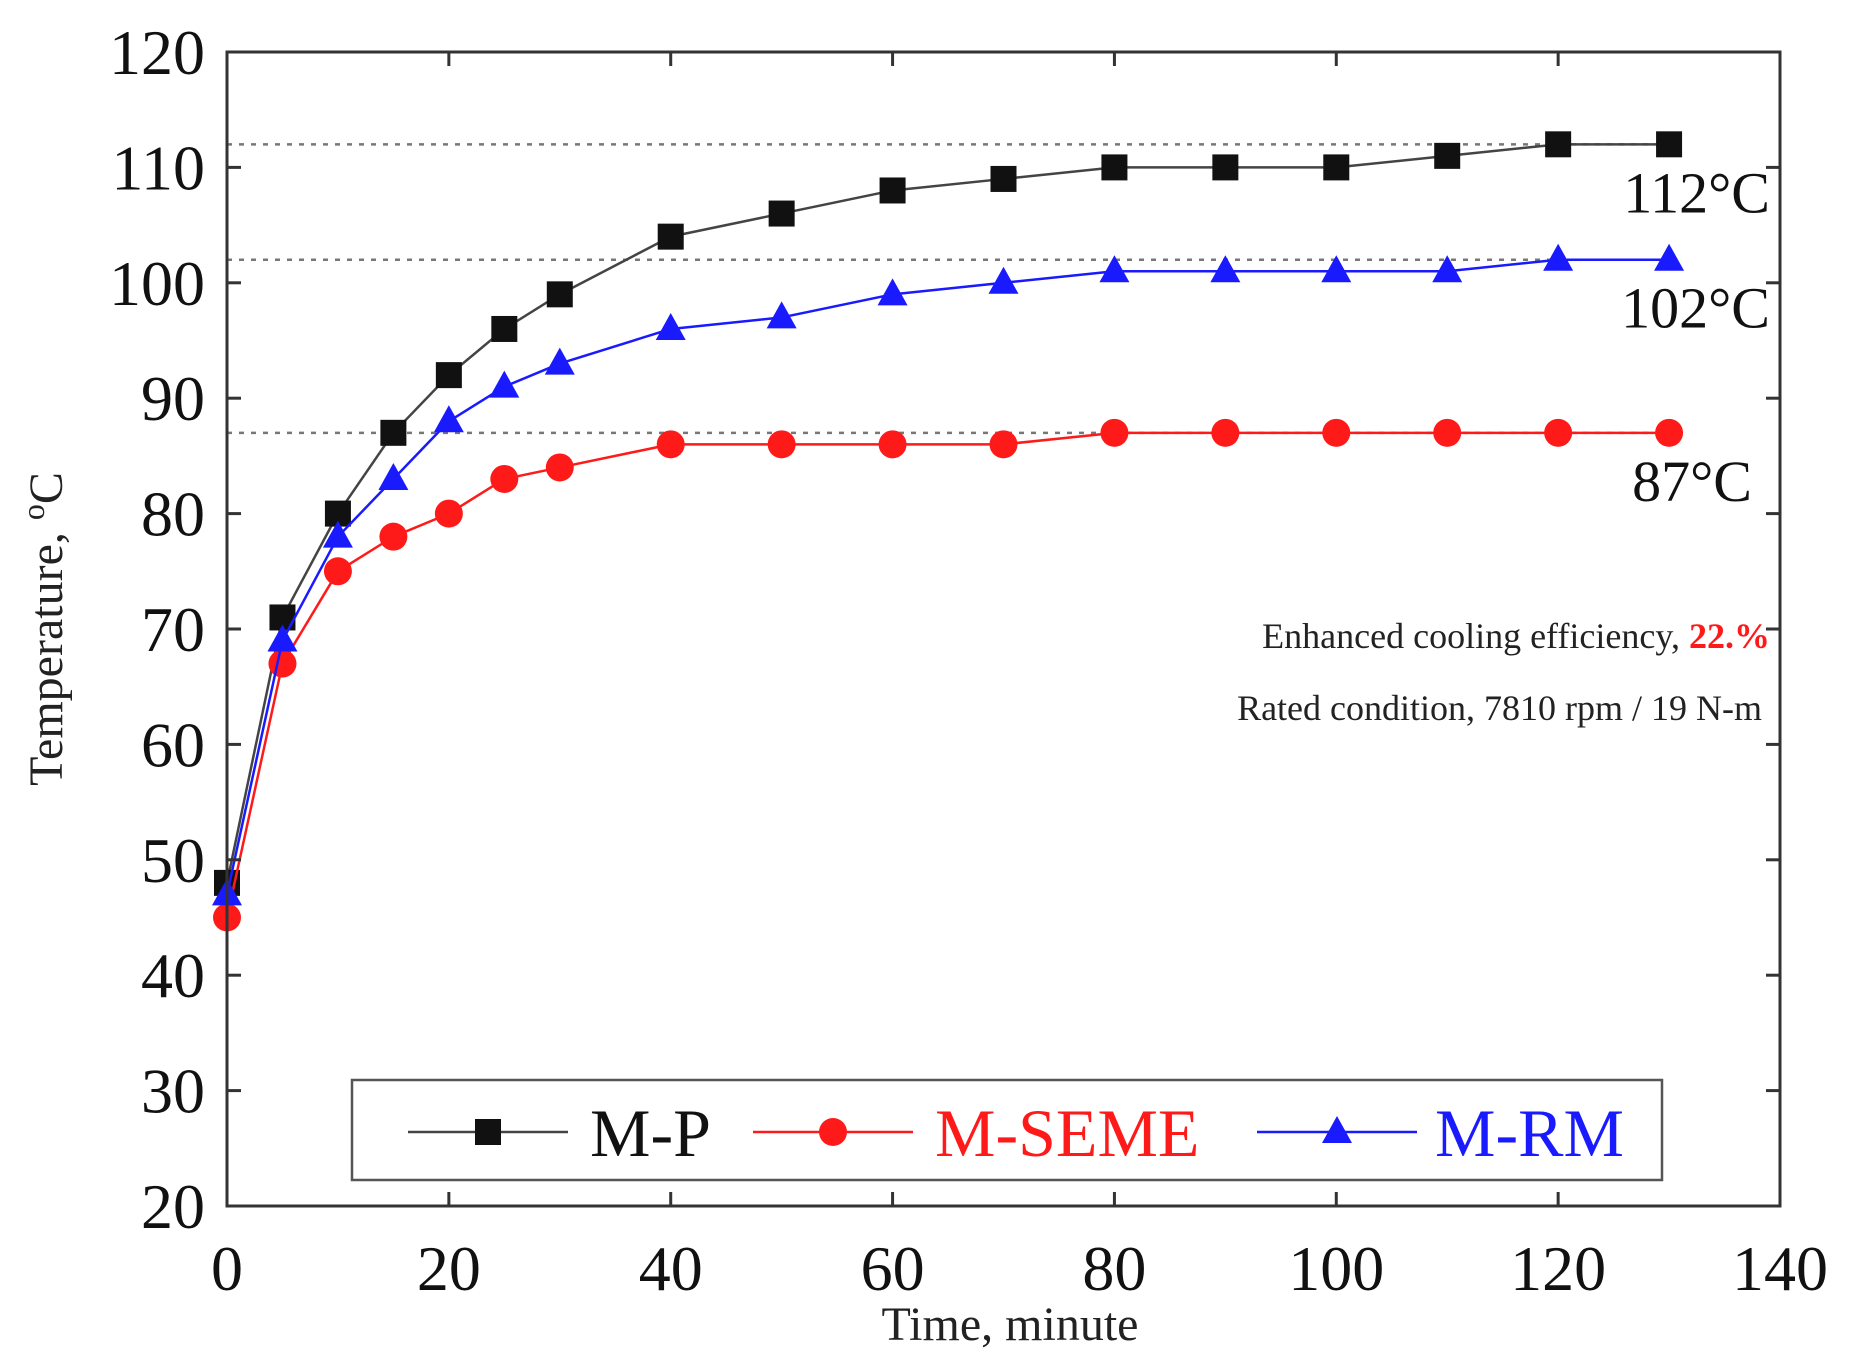 Image resolution: width=1852 pixels, height=1367 pixels. I want to click on y-tick-label: 40, so click(173, 975).